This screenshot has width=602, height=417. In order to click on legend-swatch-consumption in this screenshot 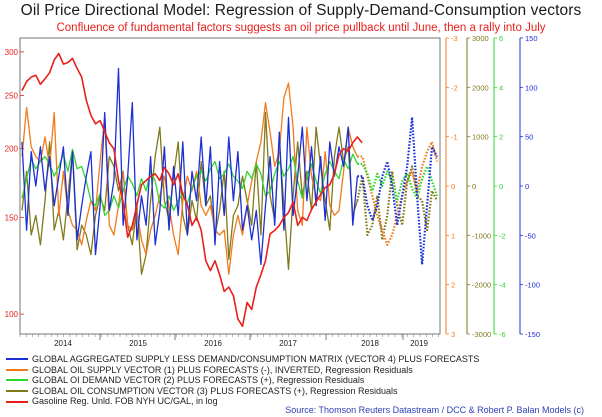, I will do `click(17, 391)`.